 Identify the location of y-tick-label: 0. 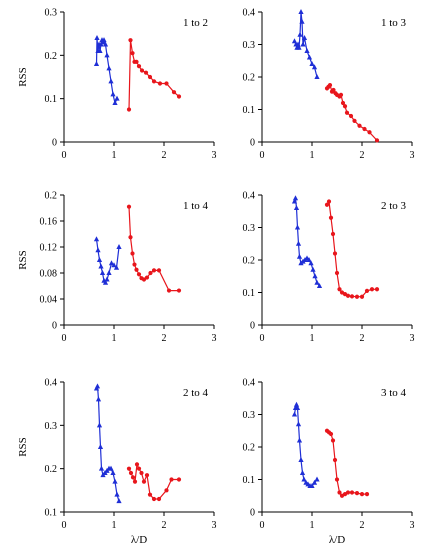
(252, 326).